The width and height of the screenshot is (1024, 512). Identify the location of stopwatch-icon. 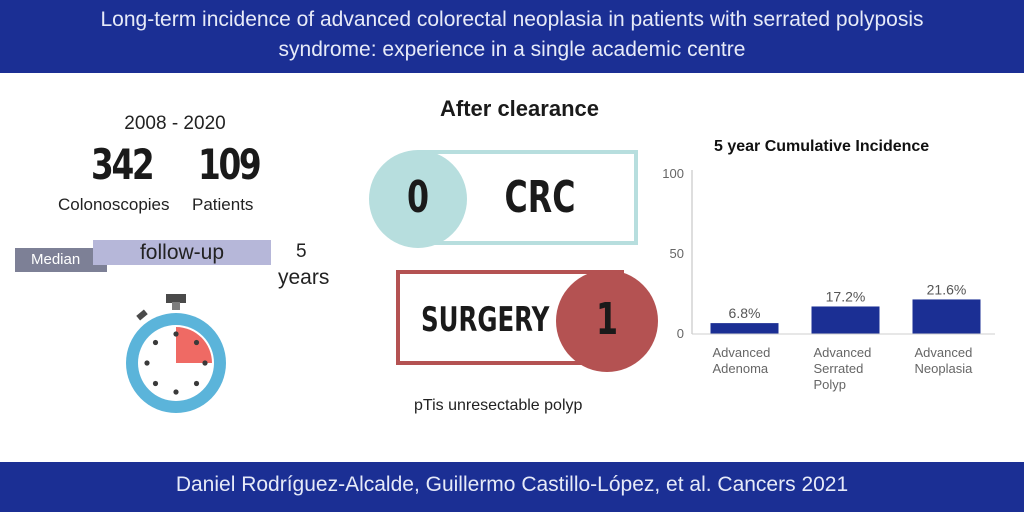
(176, 353).